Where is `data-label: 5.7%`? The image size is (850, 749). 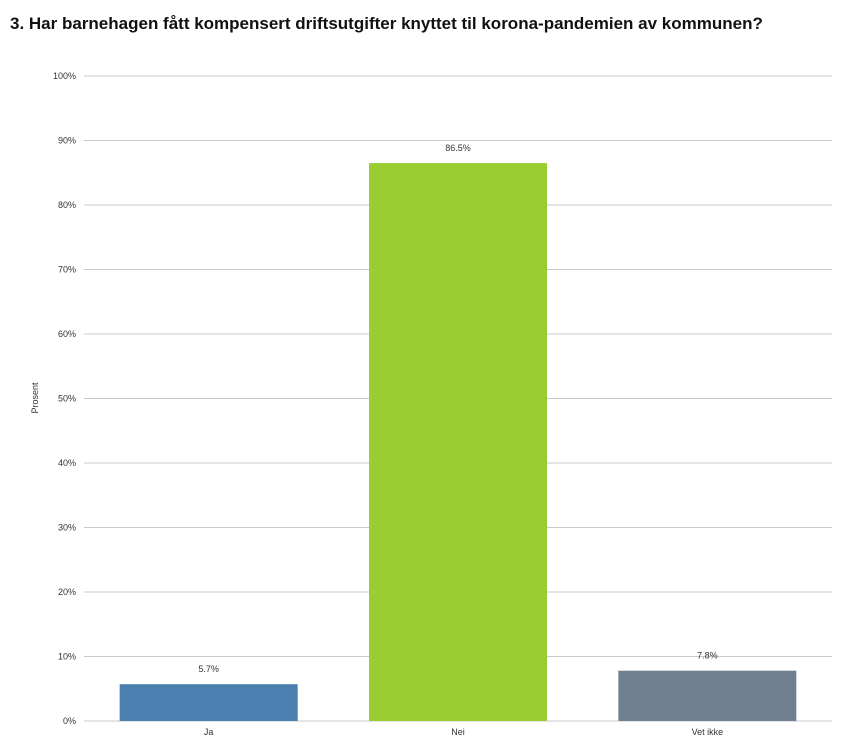 data-label: 5.7% is located at coordinates (208, 669).